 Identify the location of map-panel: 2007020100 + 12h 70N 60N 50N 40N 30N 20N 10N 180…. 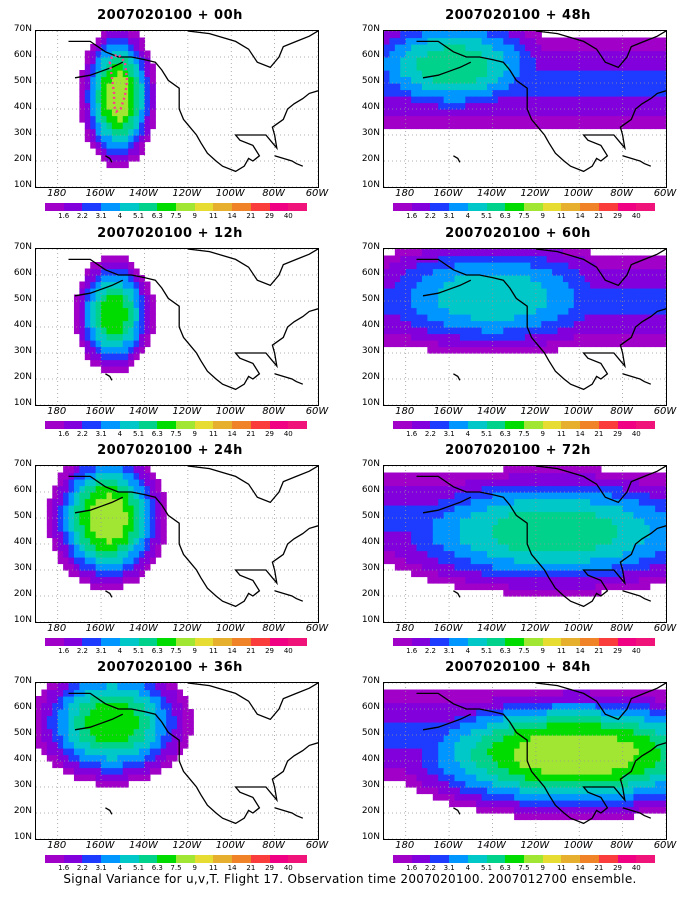
(171, 335).